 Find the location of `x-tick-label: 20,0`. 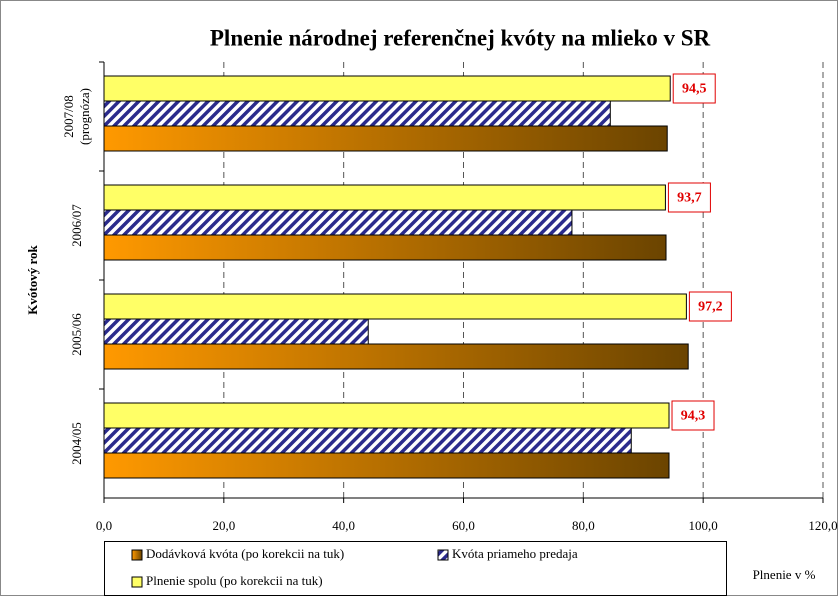

x-tick-label: 20,0 is located at coordinates (223, 525).